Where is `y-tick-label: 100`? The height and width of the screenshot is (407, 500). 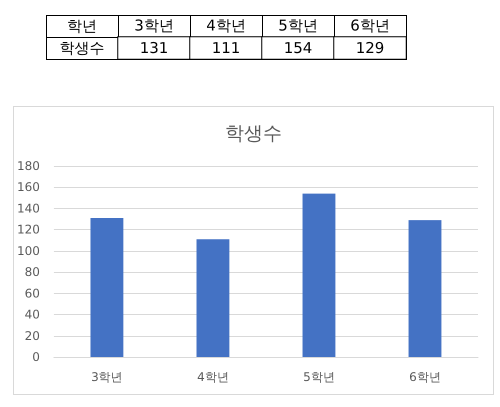
y-tick-label: 100 is located at coordinates (28, 251).